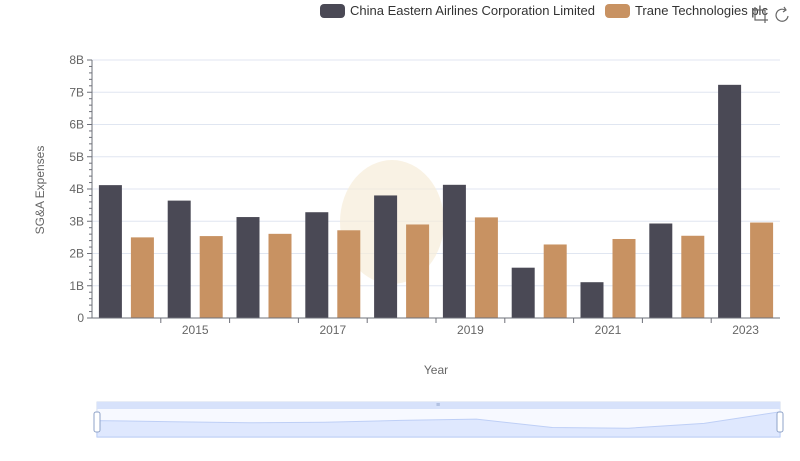 The width and height of the screenshot is (800, 461). I want to click on x-tick-label: 2019, so click(470, 330).